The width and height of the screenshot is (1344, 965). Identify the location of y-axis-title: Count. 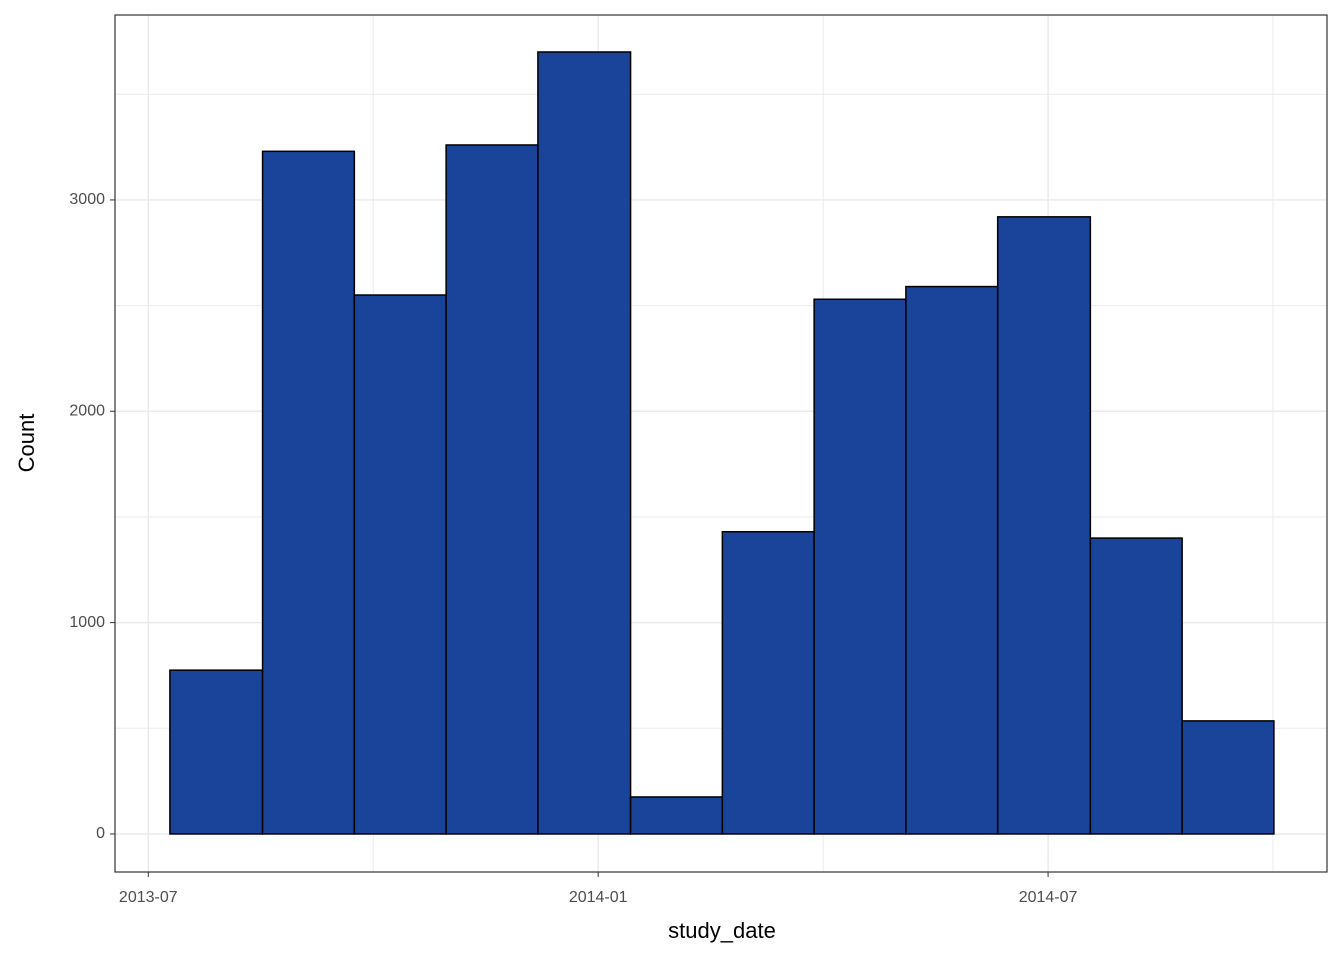
(26, 443).